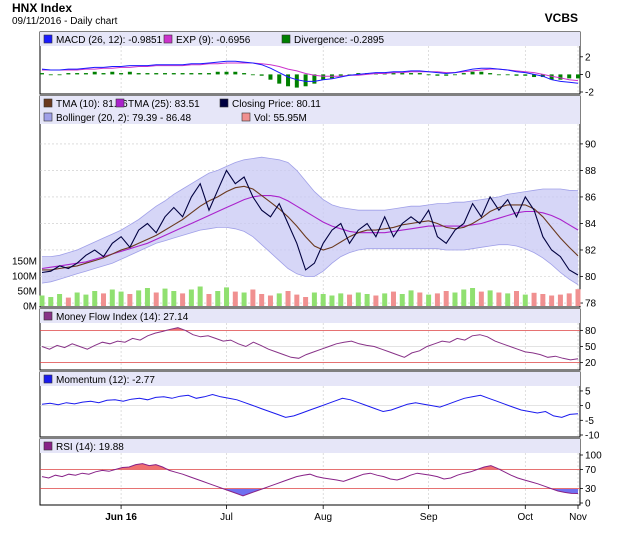 The height and width of the screenshot is (535, 620). I want to click on price-tick-label: 90, so click(591, 144).